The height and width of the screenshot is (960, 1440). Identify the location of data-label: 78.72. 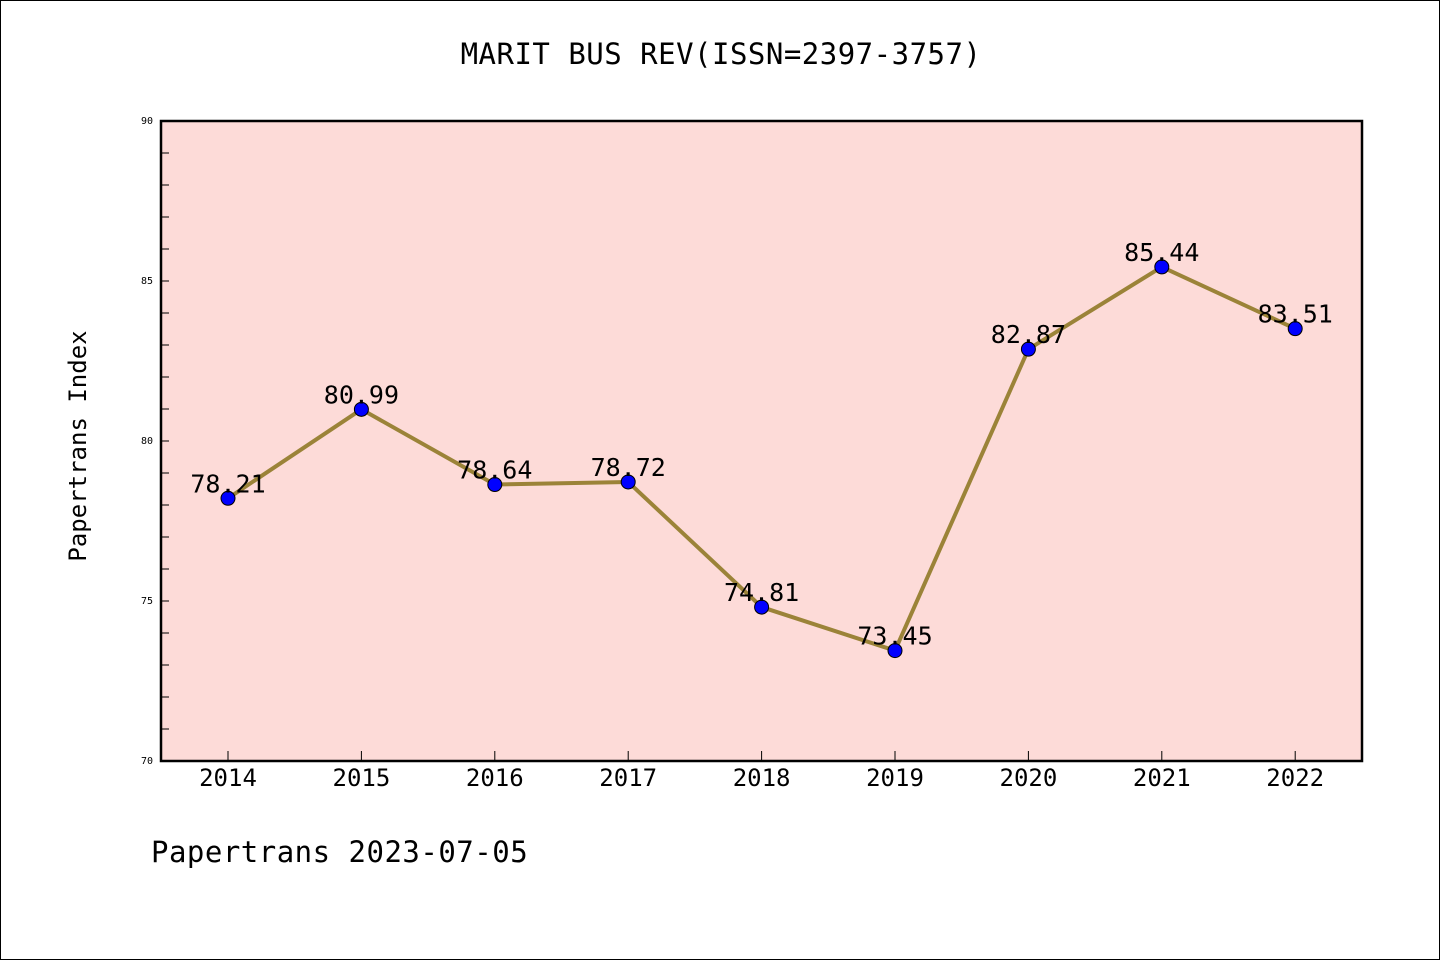
(628, 467).